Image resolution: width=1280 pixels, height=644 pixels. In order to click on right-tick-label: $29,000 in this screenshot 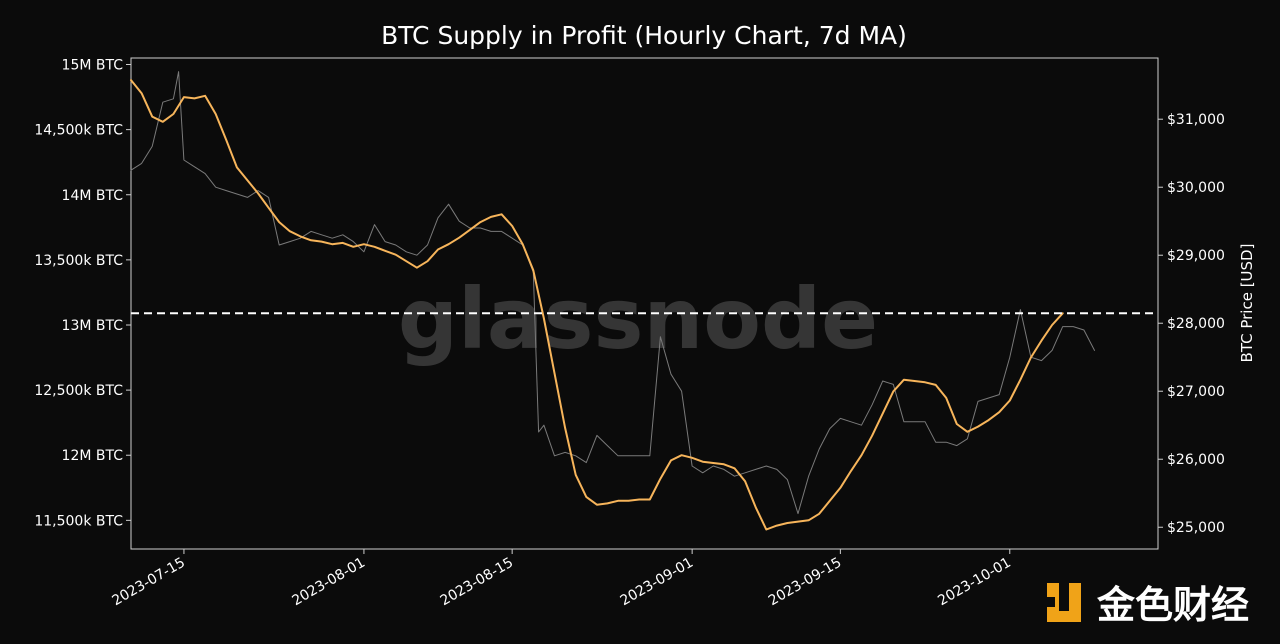, I will do `click(1196, 256)`.